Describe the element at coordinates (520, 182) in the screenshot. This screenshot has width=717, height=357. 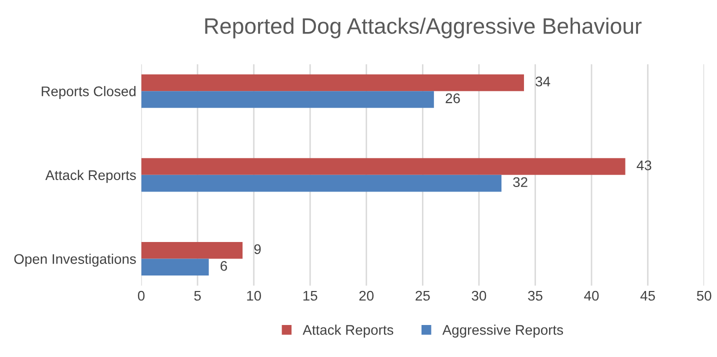
I see `data-label: 32` at that location.